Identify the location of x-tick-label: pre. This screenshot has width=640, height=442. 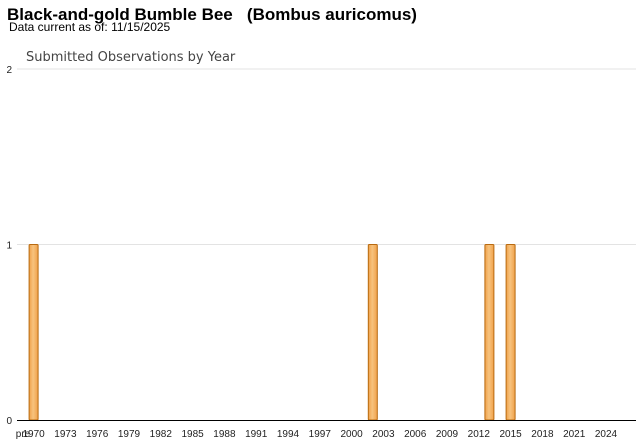
(23, 434).